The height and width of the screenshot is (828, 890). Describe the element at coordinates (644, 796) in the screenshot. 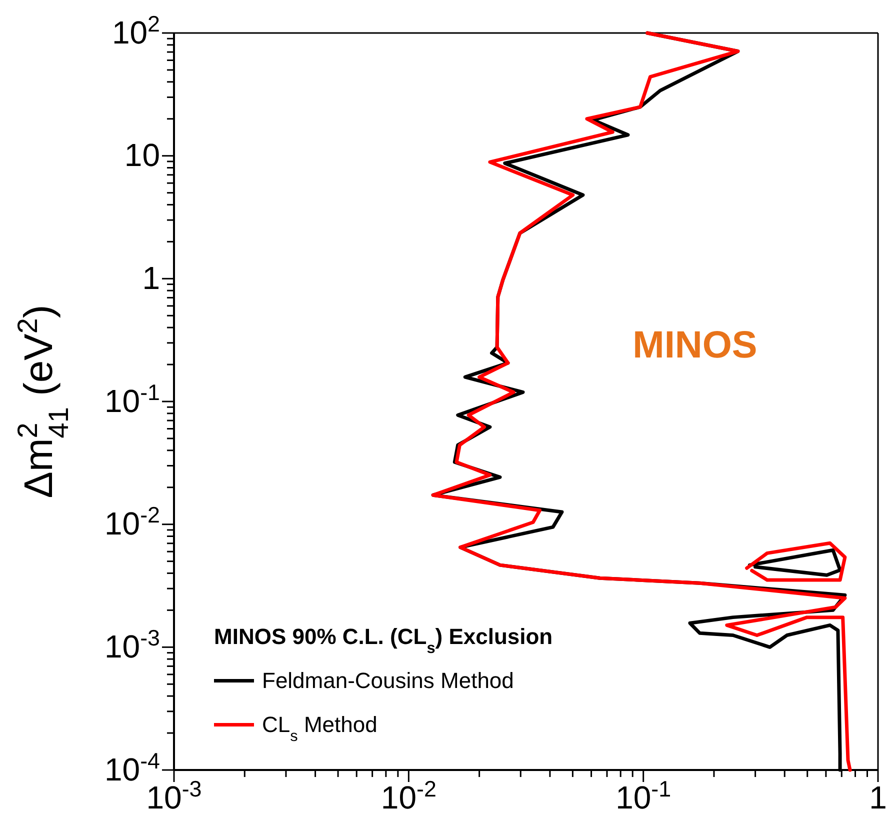

I see `x-tick-label: 10$^{-1}$` at that location.